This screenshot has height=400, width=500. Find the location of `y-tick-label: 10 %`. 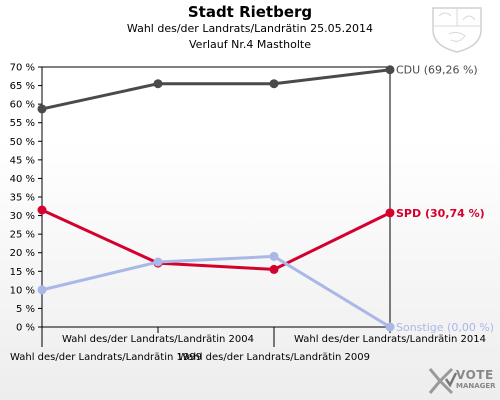

y-tick-label: 10 % is located at coordinates (22, 290).